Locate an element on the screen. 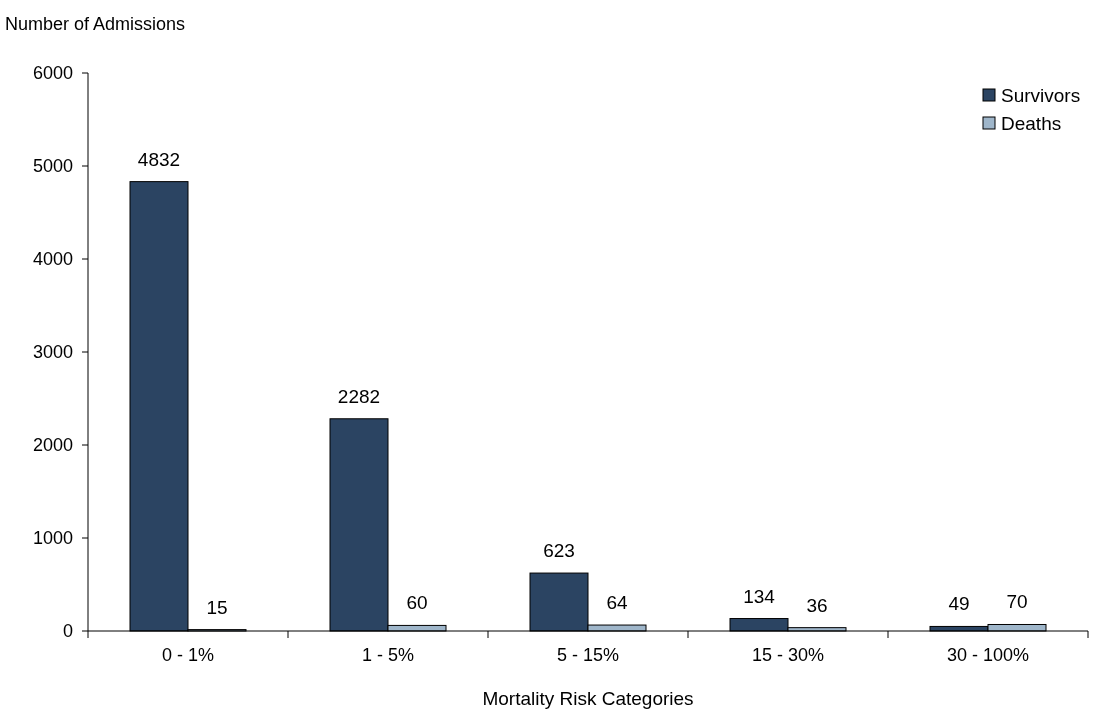 The image size is (1093, 713). x-tick-label: 15 - 30% is located at coordinates (788, 655).